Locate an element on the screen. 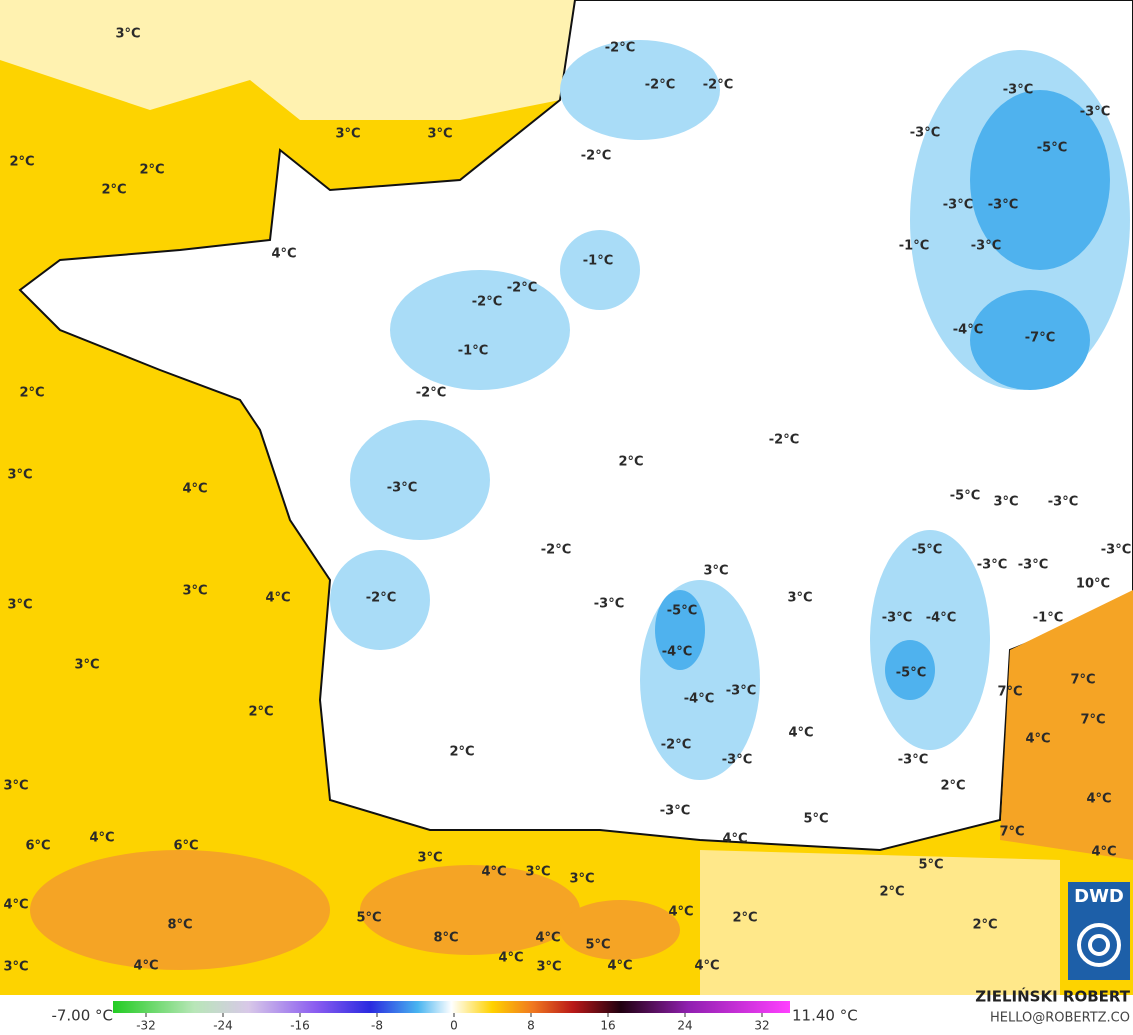  colorbar-tick-label: -24 is located at coordinates (223, 1026).